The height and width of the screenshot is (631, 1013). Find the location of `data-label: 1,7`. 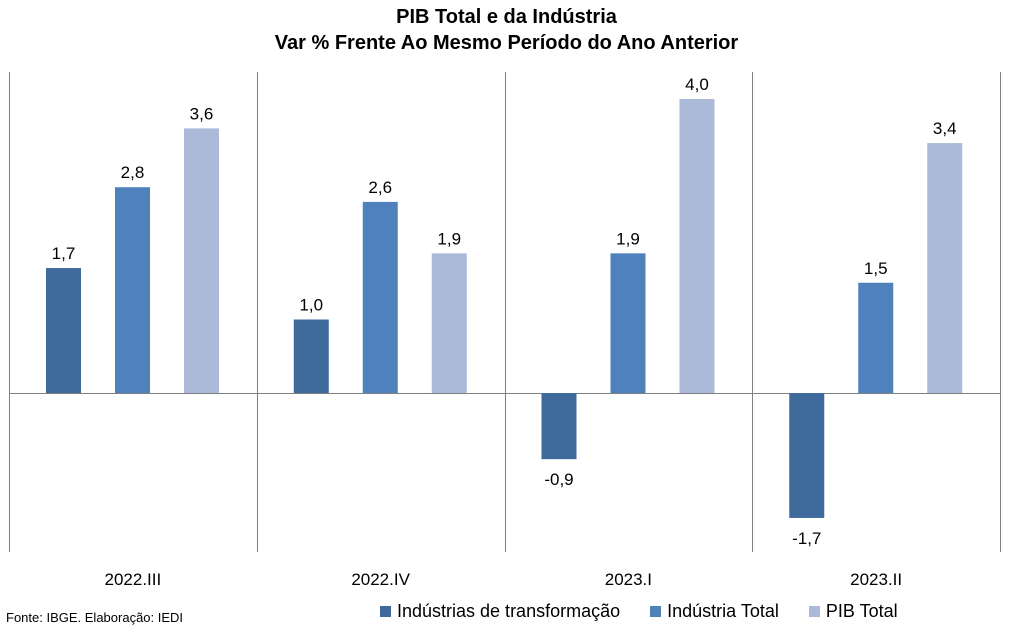

data-label: 1,7 is located at coordinates (64, 253).